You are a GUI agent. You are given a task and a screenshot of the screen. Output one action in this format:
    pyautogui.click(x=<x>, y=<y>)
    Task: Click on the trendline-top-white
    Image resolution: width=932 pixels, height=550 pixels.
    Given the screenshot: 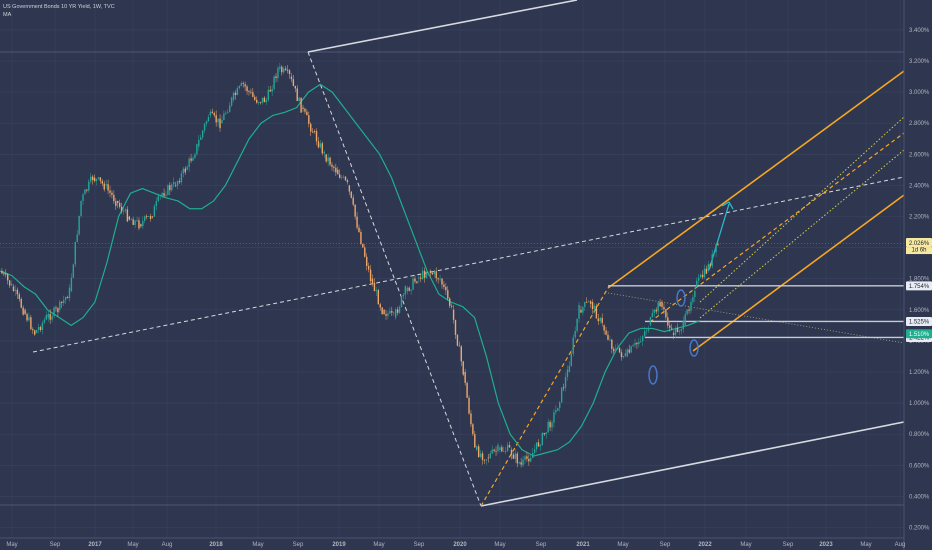 What is the action you would take?
    pyautogui.click(x=442, y=26)
    